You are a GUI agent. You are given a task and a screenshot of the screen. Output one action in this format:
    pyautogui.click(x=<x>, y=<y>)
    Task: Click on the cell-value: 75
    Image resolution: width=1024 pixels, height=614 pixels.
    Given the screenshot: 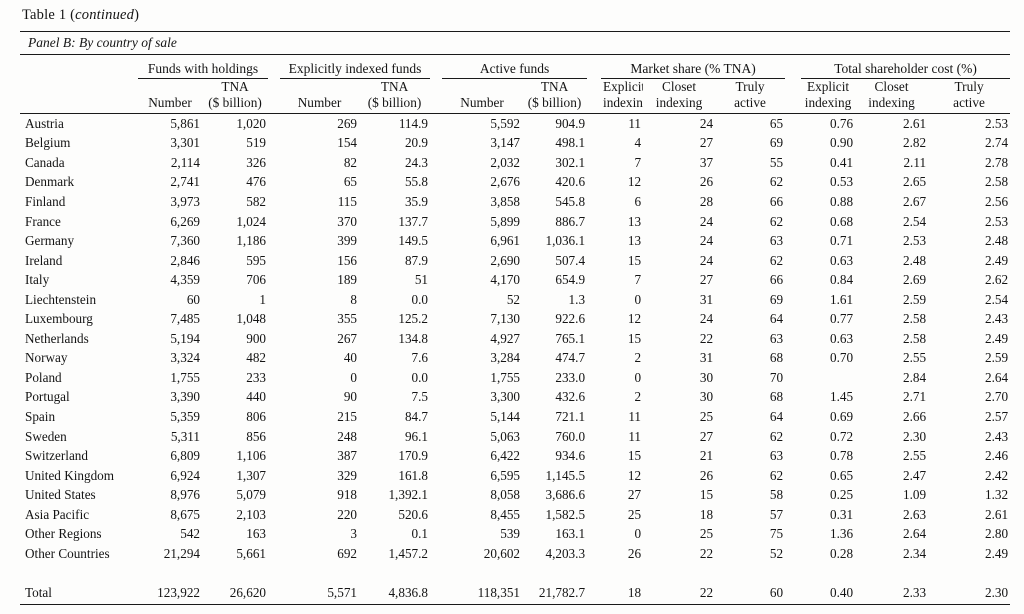 What is the action you would take?
    pyautogui.click(x=776, y=534)
    